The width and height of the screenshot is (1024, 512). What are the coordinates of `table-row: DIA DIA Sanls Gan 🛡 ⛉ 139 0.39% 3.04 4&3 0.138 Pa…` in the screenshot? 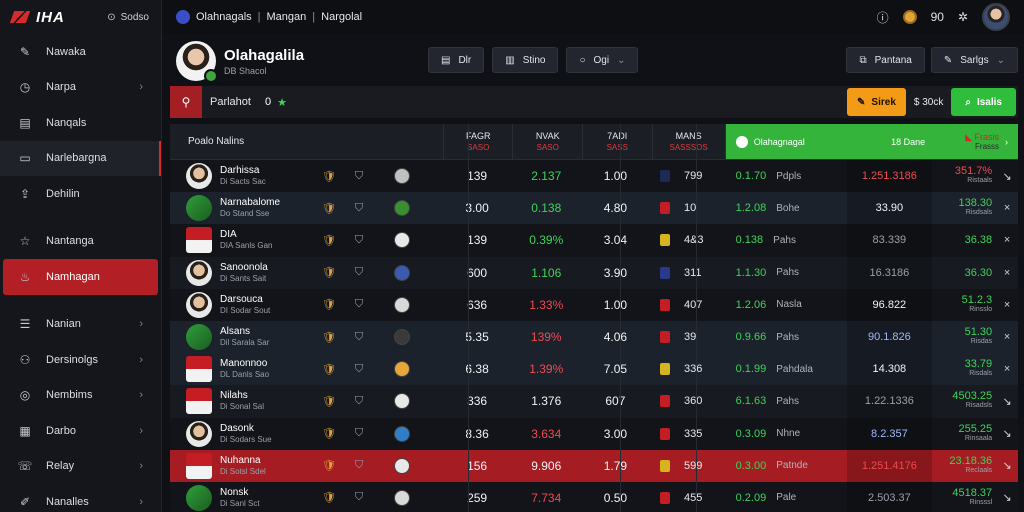 It's located at (594, 240).